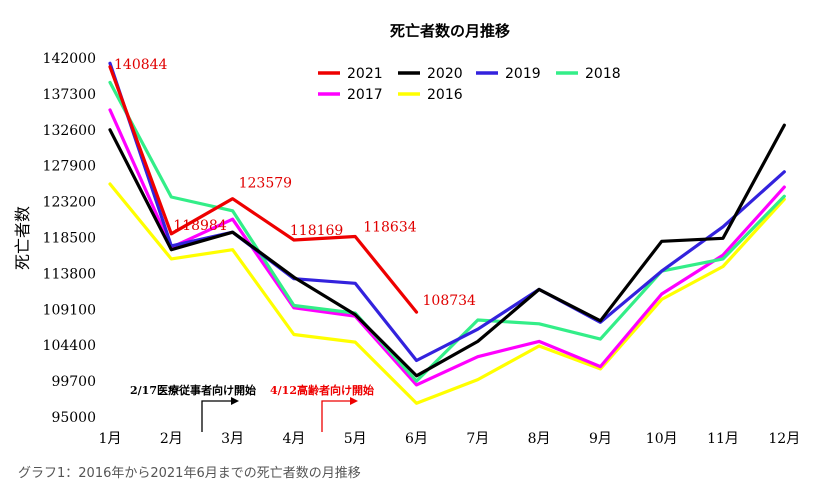 This screenshot has height=489, width=824. What do you see at coordinates (390, 227) in the screenshot?
I see `data-label: 118634` at bounding box center [390, 227].